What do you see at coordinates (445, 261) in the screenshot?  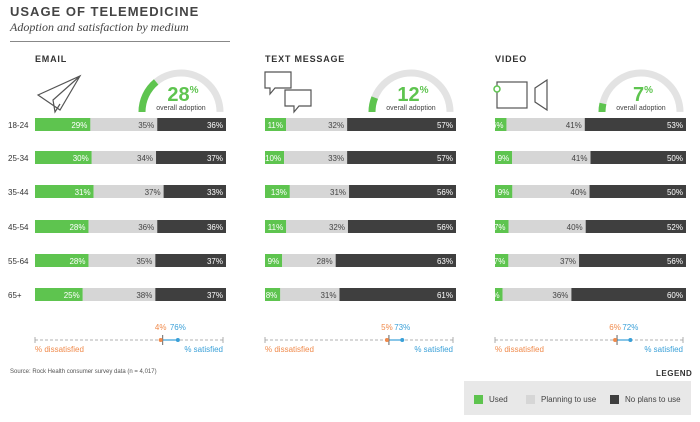 I see `bar-value-label: 63%` at bounding box center [445, 261].